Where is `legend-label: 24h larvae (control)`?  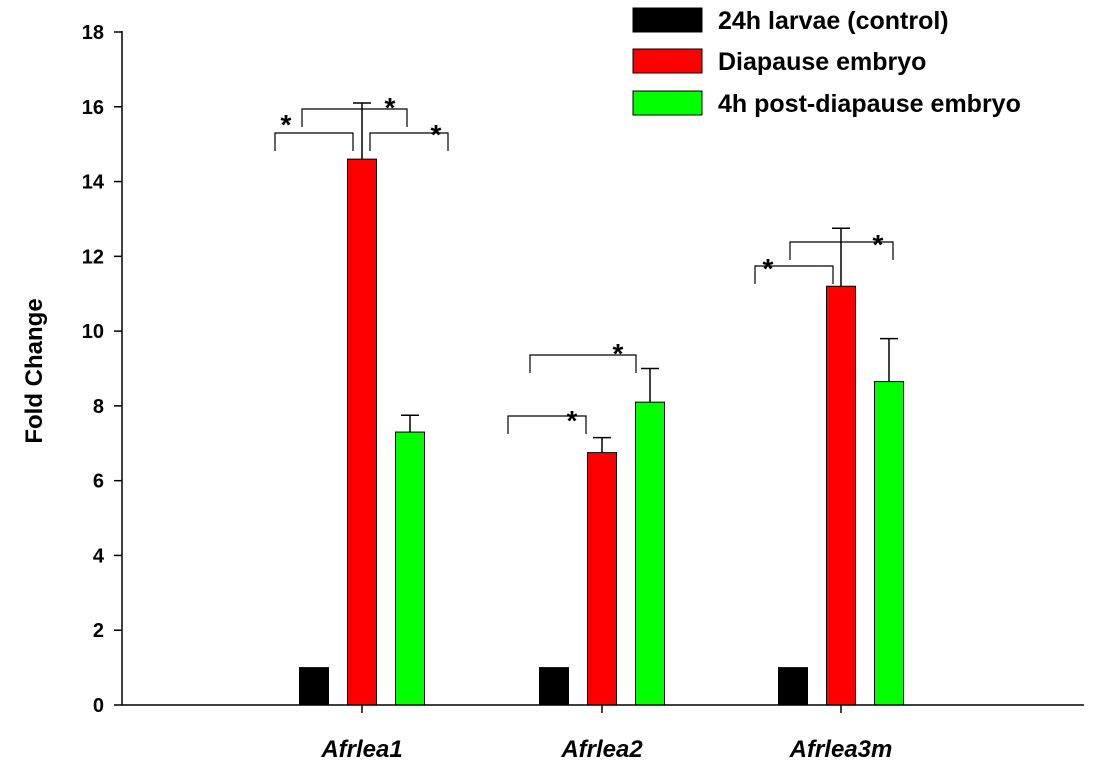
legend-label: 24h larvae (control) is located at coordinates (833, 21).